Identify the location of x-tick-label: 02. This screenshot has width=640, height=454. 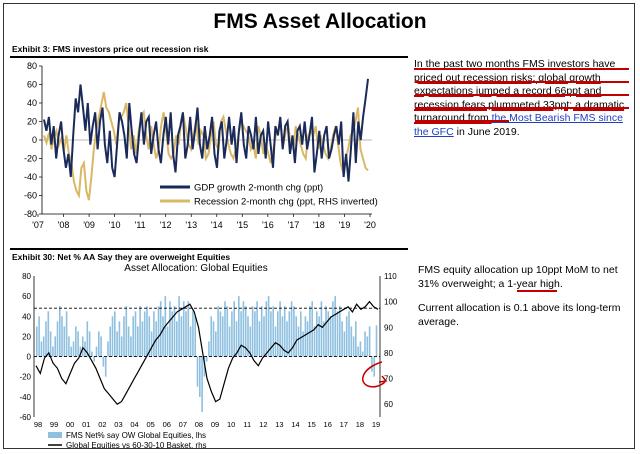
(102, 424).